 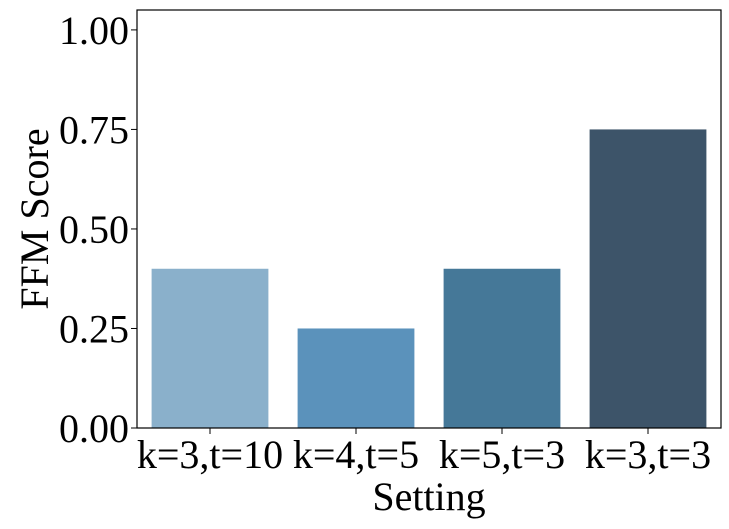 What do you see at coordinates (94, 229) in the screenshot?
I see `y-tick-label-2: 0.50` at bounding box center [94, 229].